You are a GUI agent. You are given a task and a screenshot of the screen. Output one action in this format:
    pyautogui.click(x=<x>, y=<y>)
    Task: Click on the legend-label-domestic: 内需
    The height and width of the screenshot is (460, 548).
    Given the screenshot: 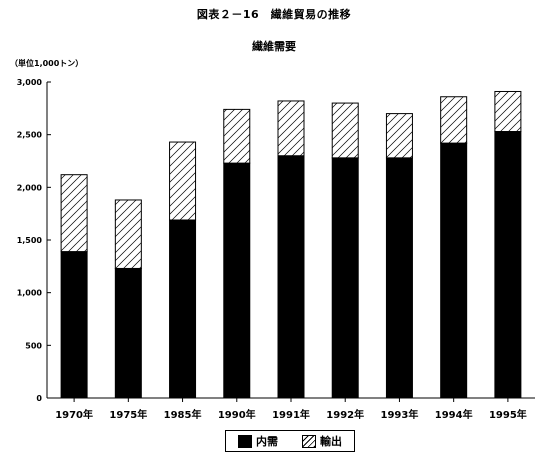 What is the action you would take?
    pyautogui.click(x=267, y=441)
    